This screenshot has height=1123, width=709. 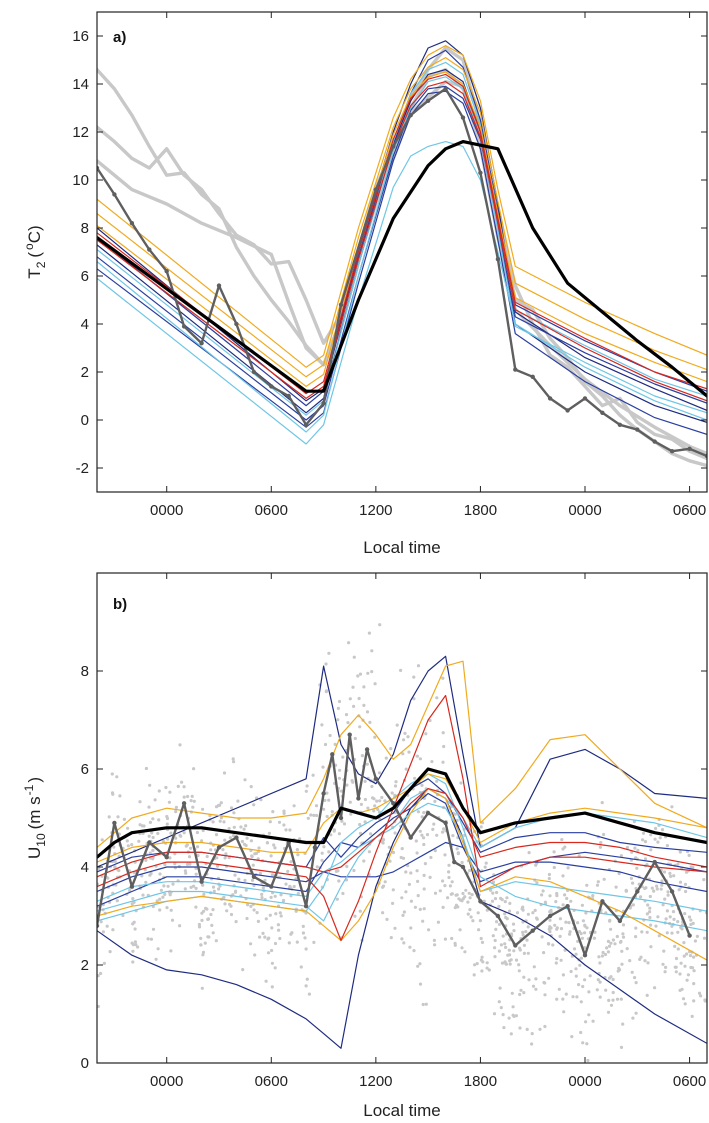 I want to click on x-tick-label: 0600, so click(x=689, y=1081).